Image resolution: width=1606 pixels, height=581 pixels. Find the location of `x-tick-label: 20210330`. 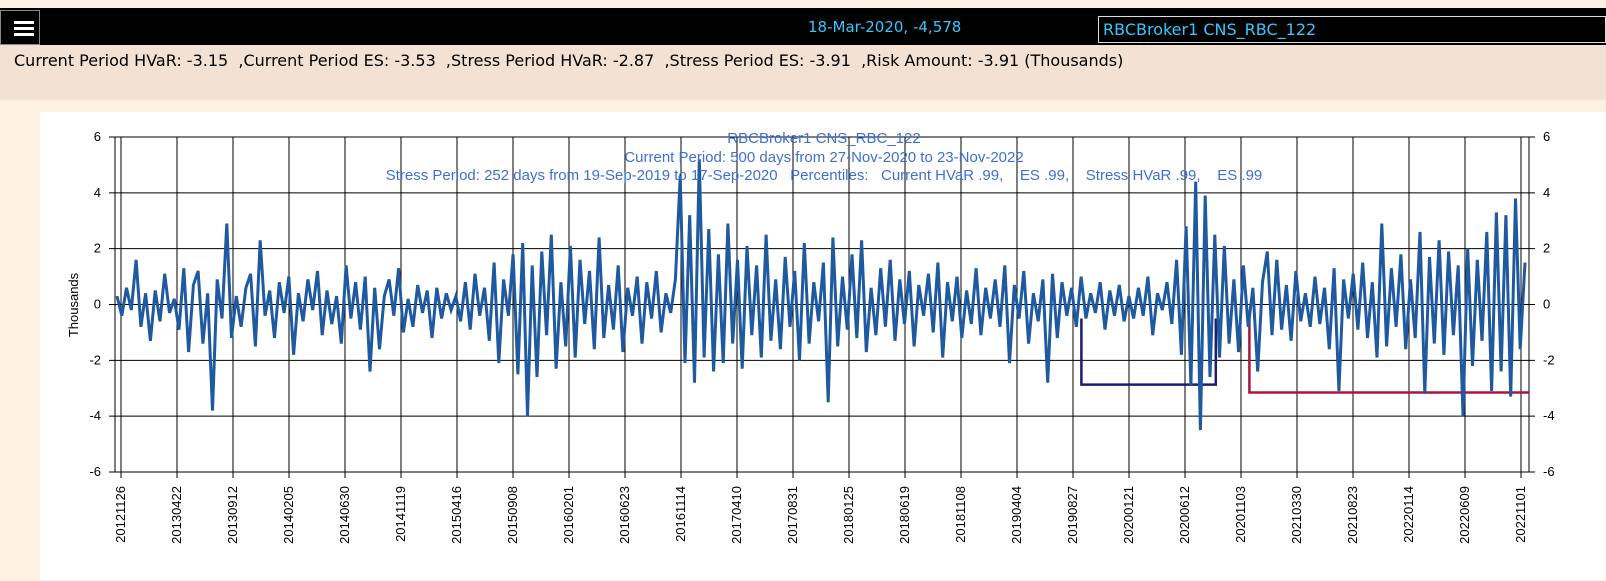

x-tick-label: 20210330 is located at coordinates (1296, 515).